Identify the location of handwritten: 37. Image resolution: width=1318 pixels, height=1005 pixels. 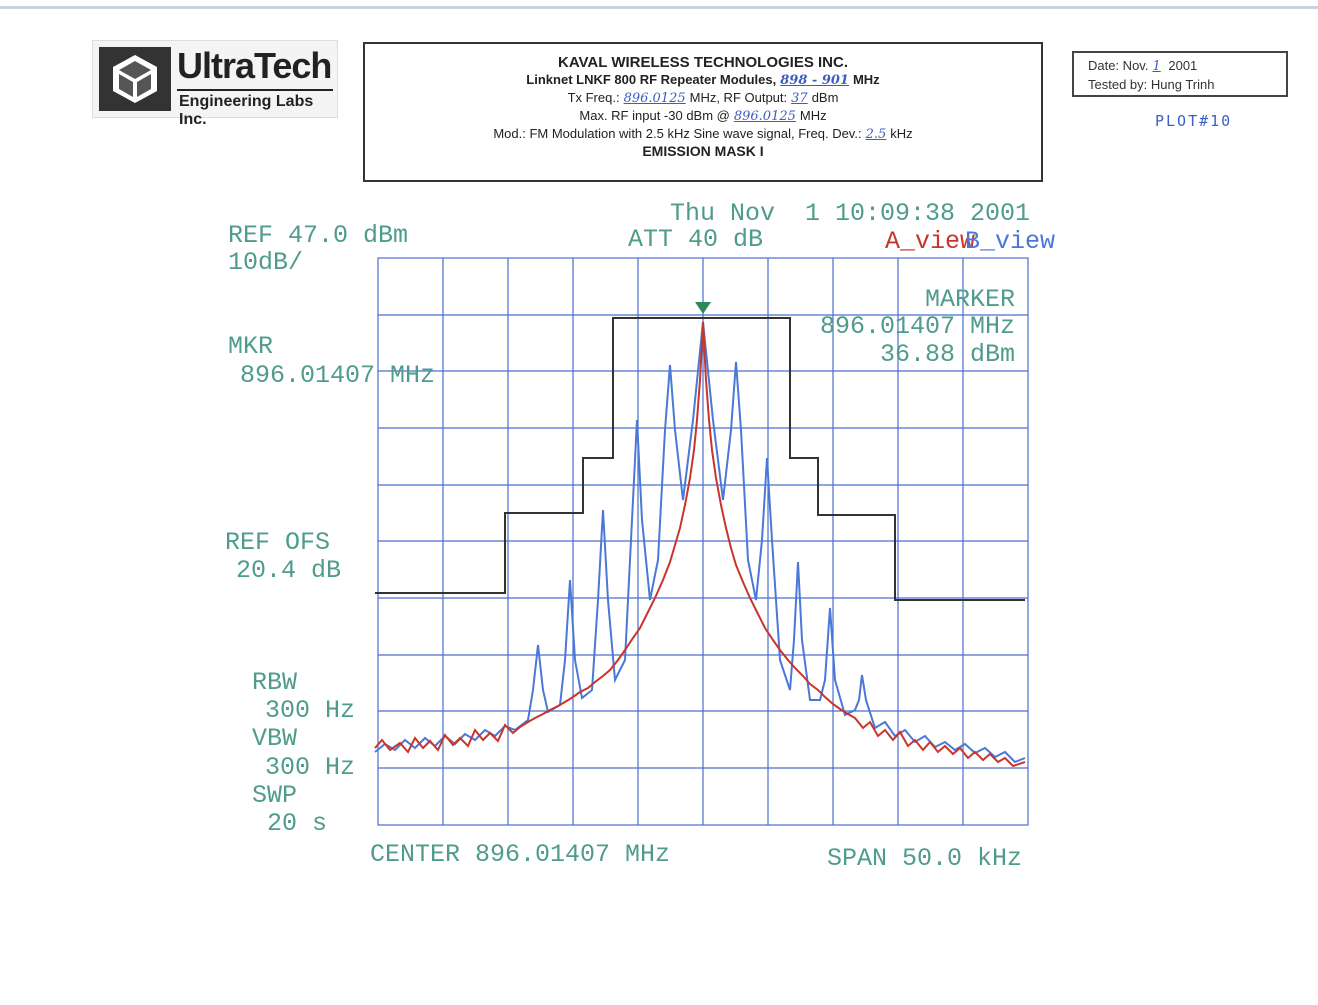
(799, 98).